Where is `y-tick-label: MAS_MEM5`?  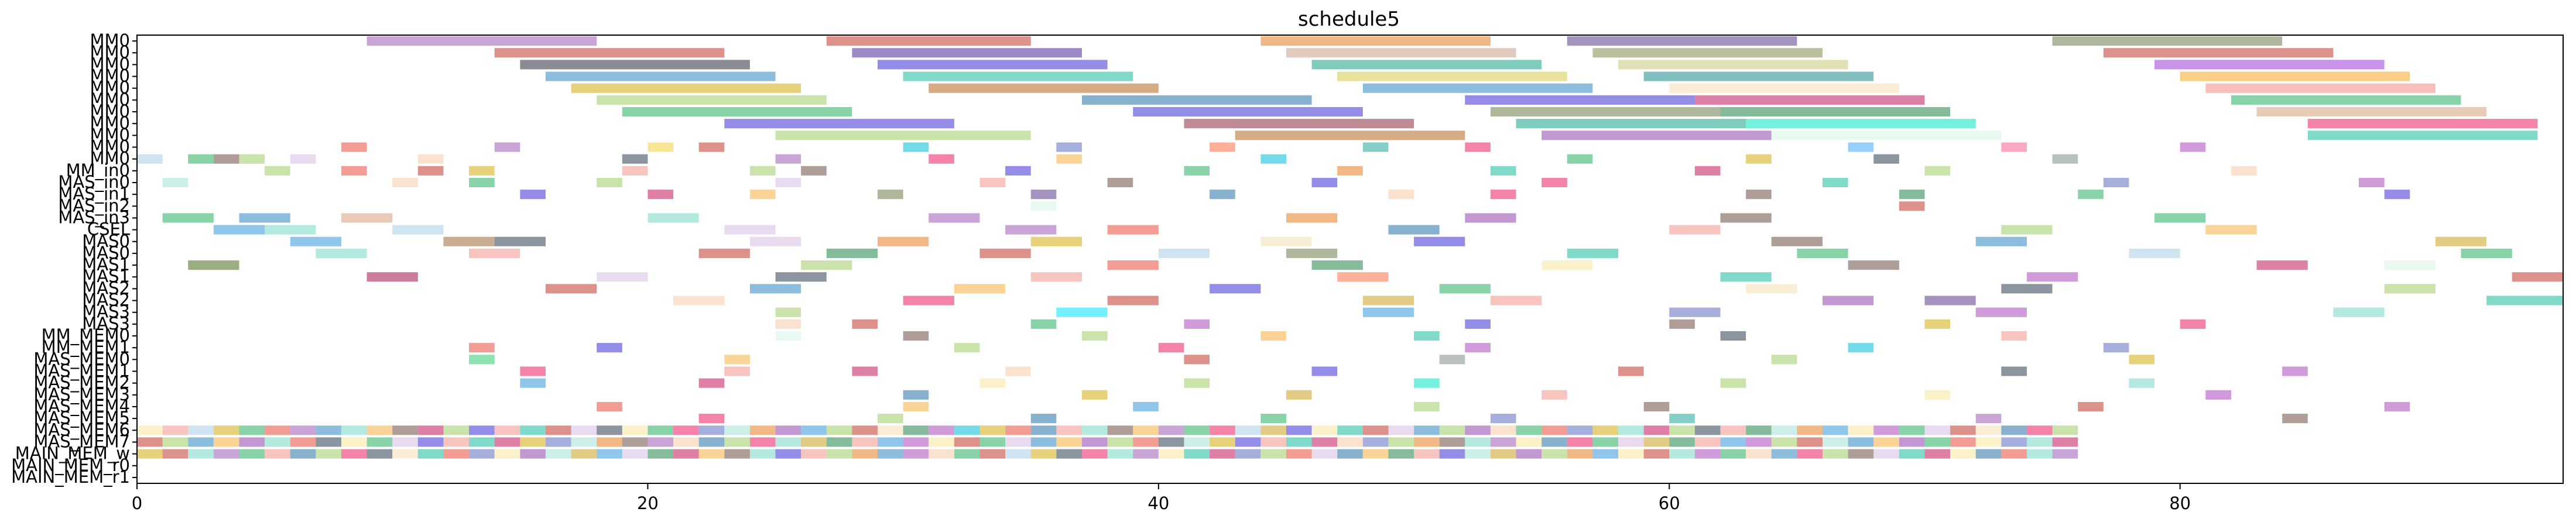 y-tick-label: MAS_MEM5 is located at coordinates (81, 418).